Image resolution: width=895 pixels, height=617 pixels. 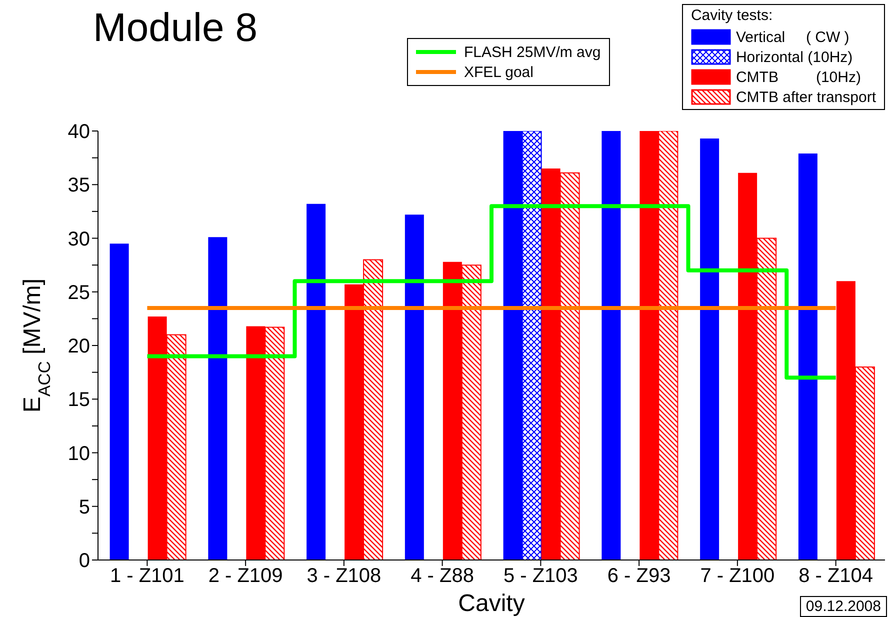 I want to click on legend-label: Vertical ( CW ), so click(x=793, y=37).